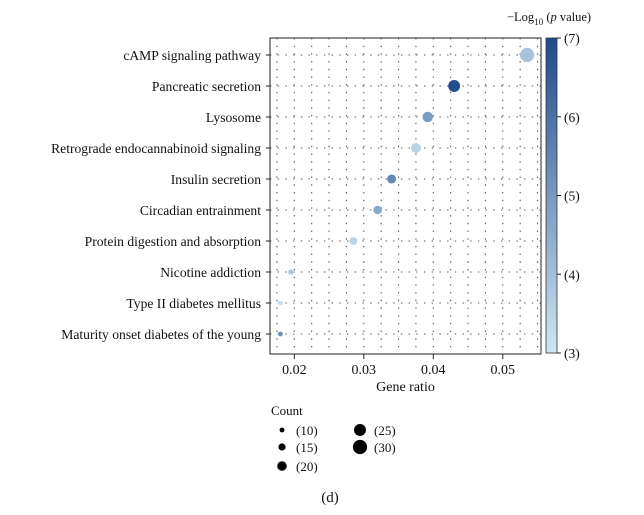 The width and height of the screenshot is (644, 515). What do you see at coordinates (572, 274) in the screenshot?
I see `color-scale-tick-label: (4)` at bounding box center [572, 274].